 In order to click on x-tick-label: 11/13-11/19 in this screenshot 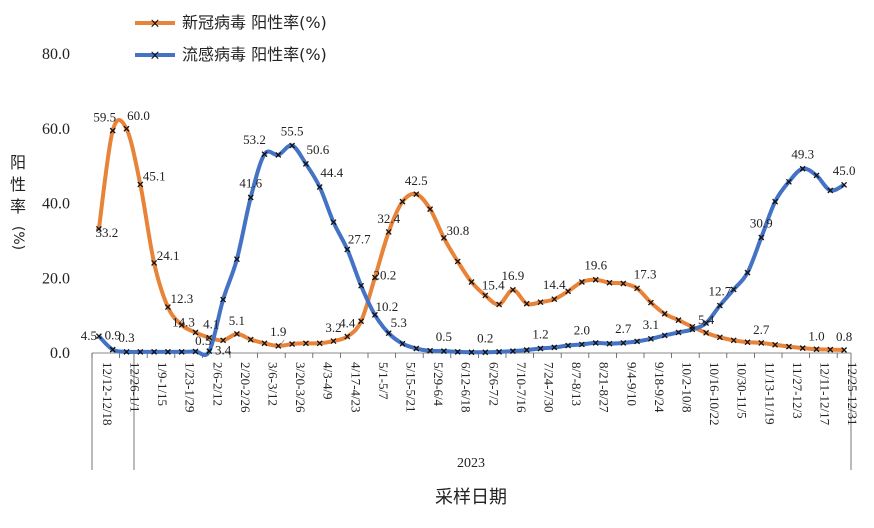, I will do `click(769, 393)`.